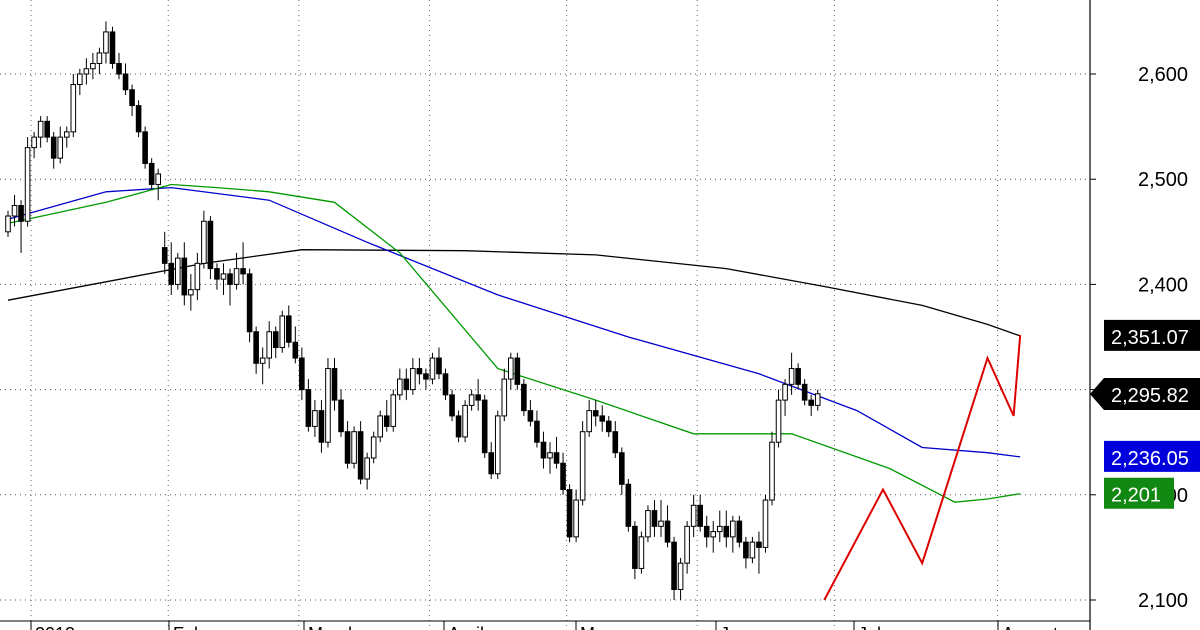 The width and height of the screenshot is (1200, 630). What do you see at coordinates (1152, 456) in the screenshot?
I see `value-tag: 2,236.05` at bounding box center [1152, 456].